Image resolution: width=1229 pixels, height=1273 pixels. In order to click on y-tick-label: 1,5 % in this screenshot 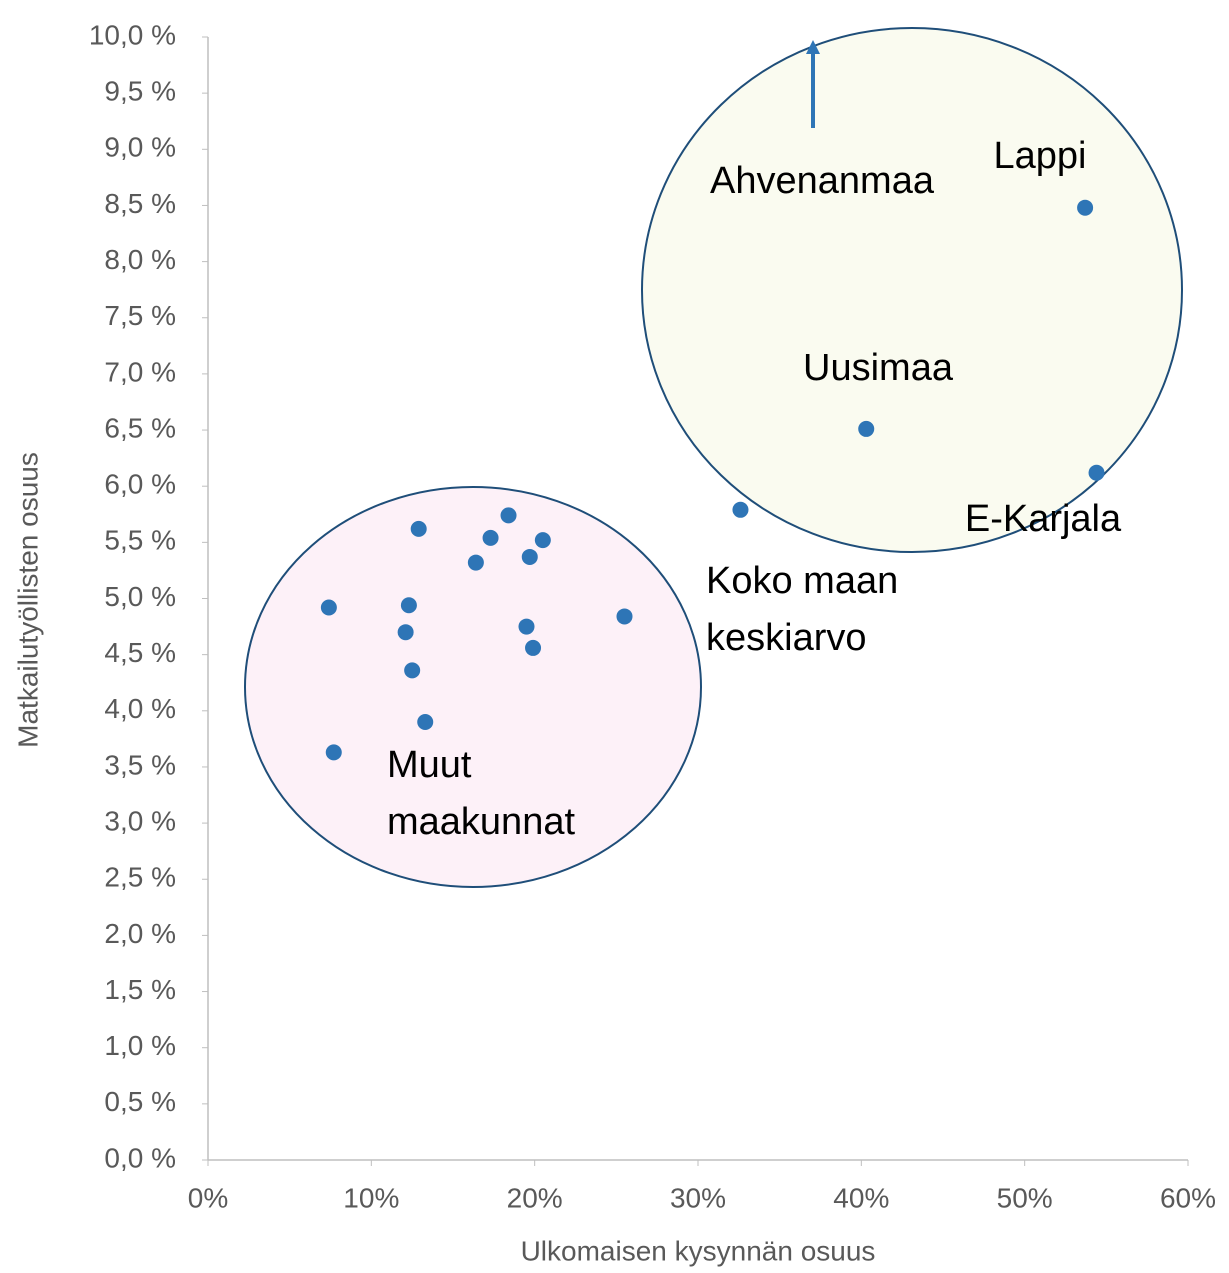, I will do `click(140, 989)`.